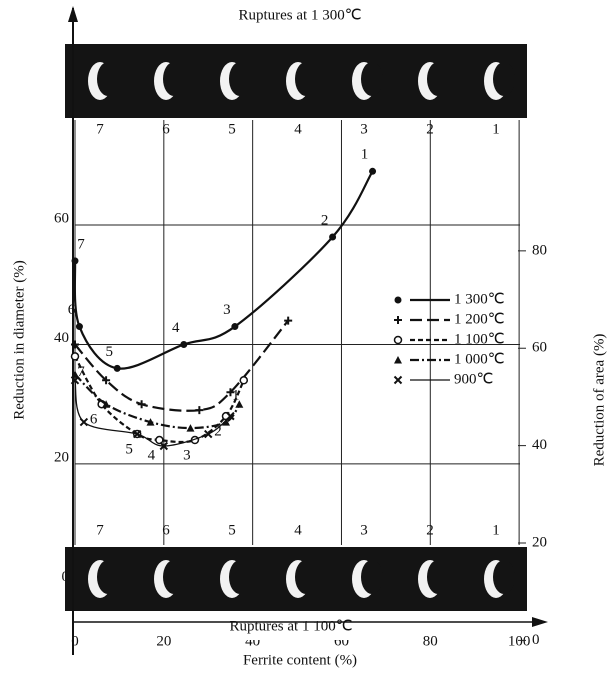 The height and width of the screenshot is (673, 612). What do you see at coordinates (61, 457) in the screenshot?
I see `y-tick-label: 20` at bounding box center [61, 457].